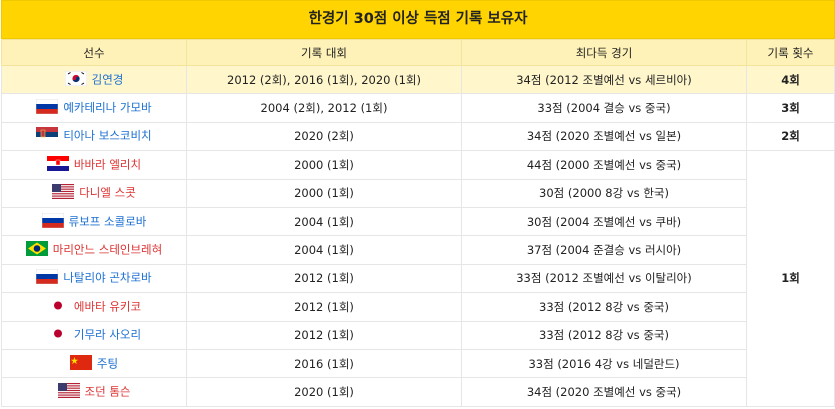 The height and width of the screenshot is (409, 835). I want to click on player-name: 티아나 보스코비치, so click(107, 135).